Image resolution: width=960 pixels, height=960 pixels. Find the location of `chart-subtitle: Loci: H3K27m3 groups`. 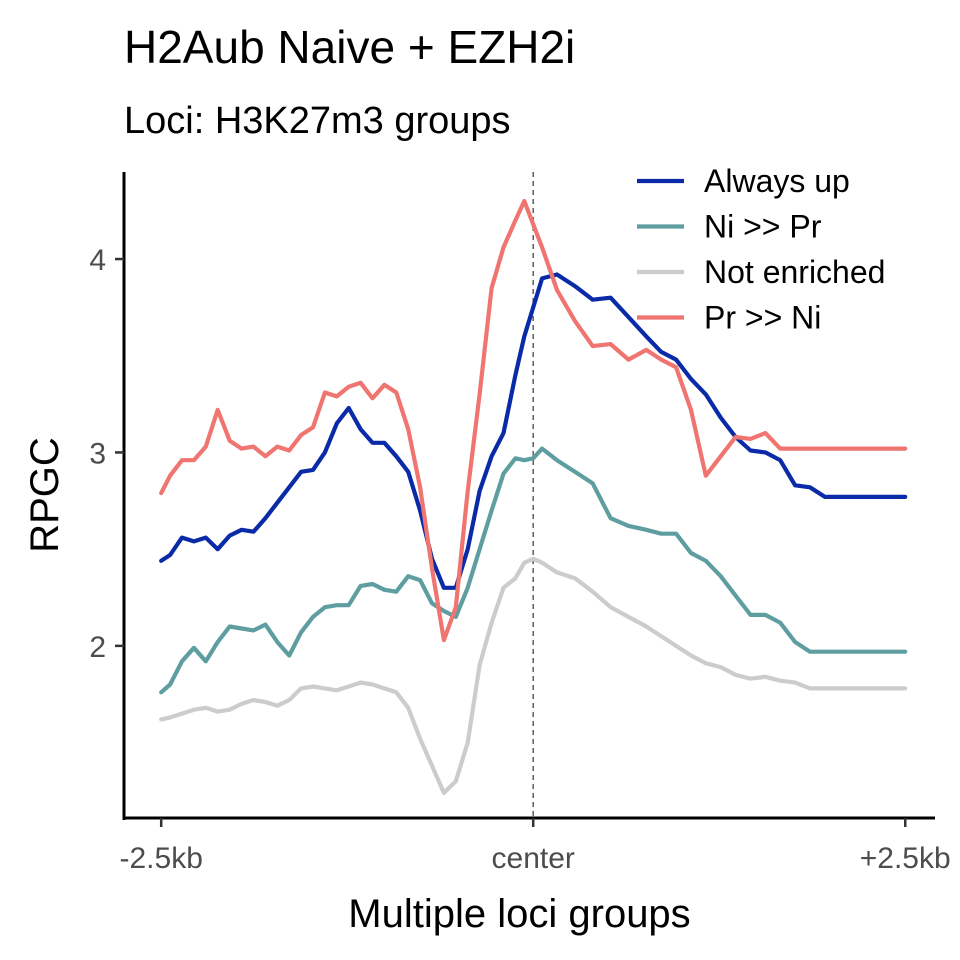

chart-subtitle: Loci: H3K27m3 groups is located at coordinates (317, 121).